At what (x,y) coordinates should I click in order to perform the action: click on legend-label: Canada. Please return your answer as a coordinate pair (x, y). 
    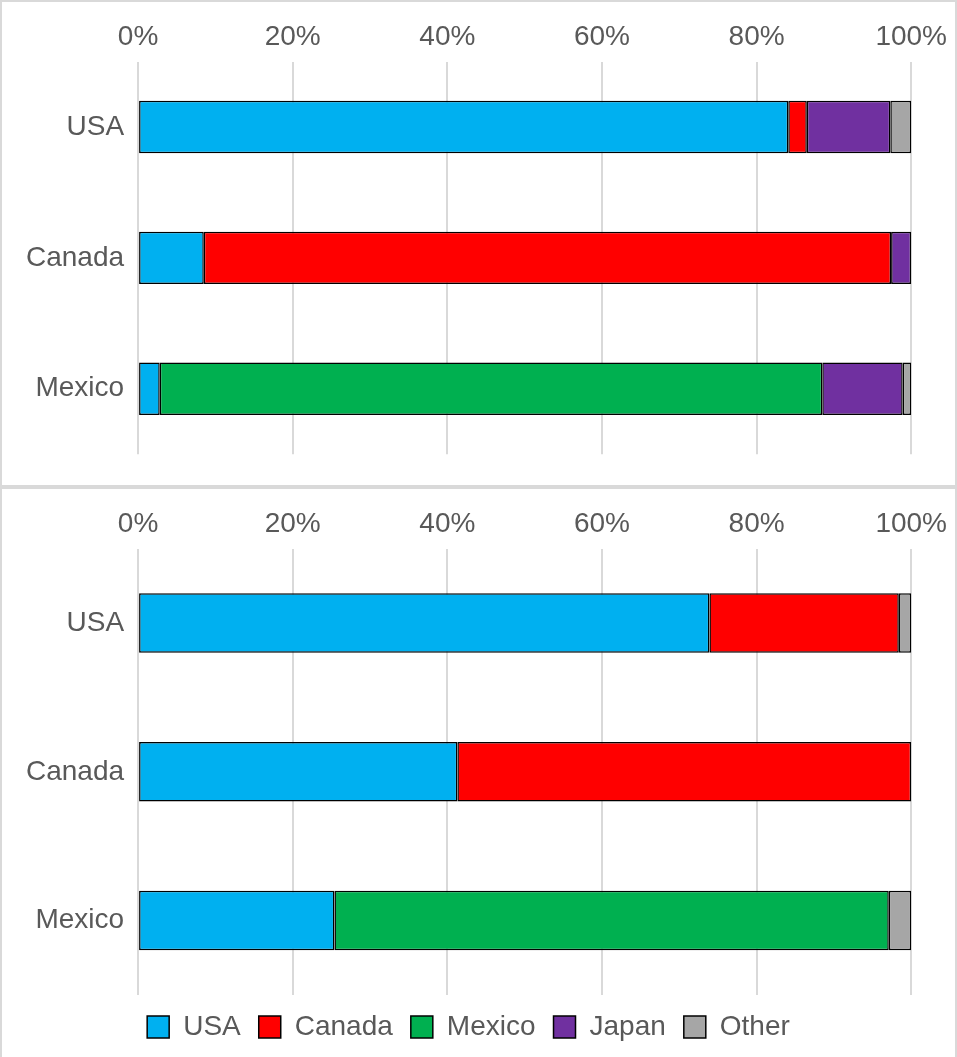
    Looking at the image, I should click on (344, 1025).